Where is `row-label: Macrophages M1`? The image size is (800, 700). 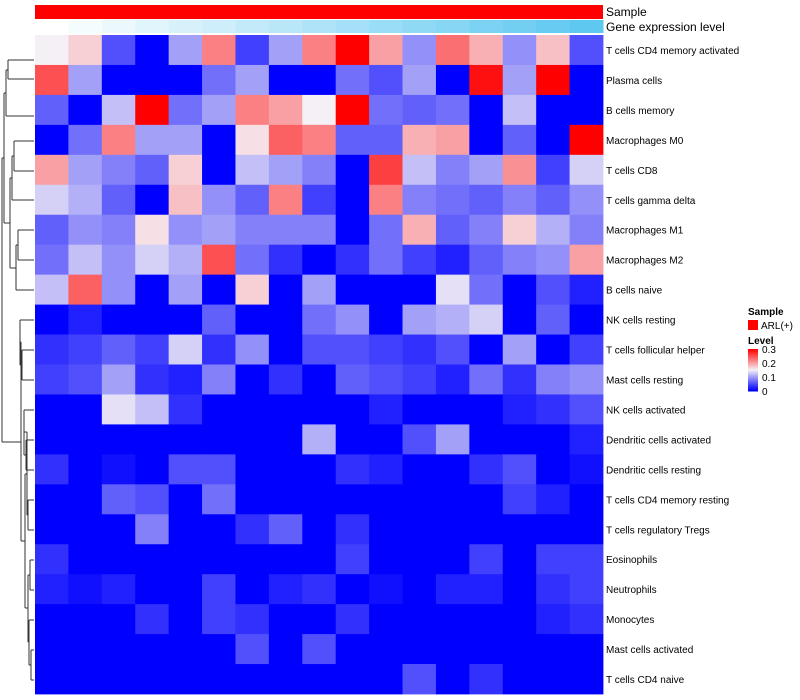
row-label: Macrophages M1 is located at coordinates (645, 231).